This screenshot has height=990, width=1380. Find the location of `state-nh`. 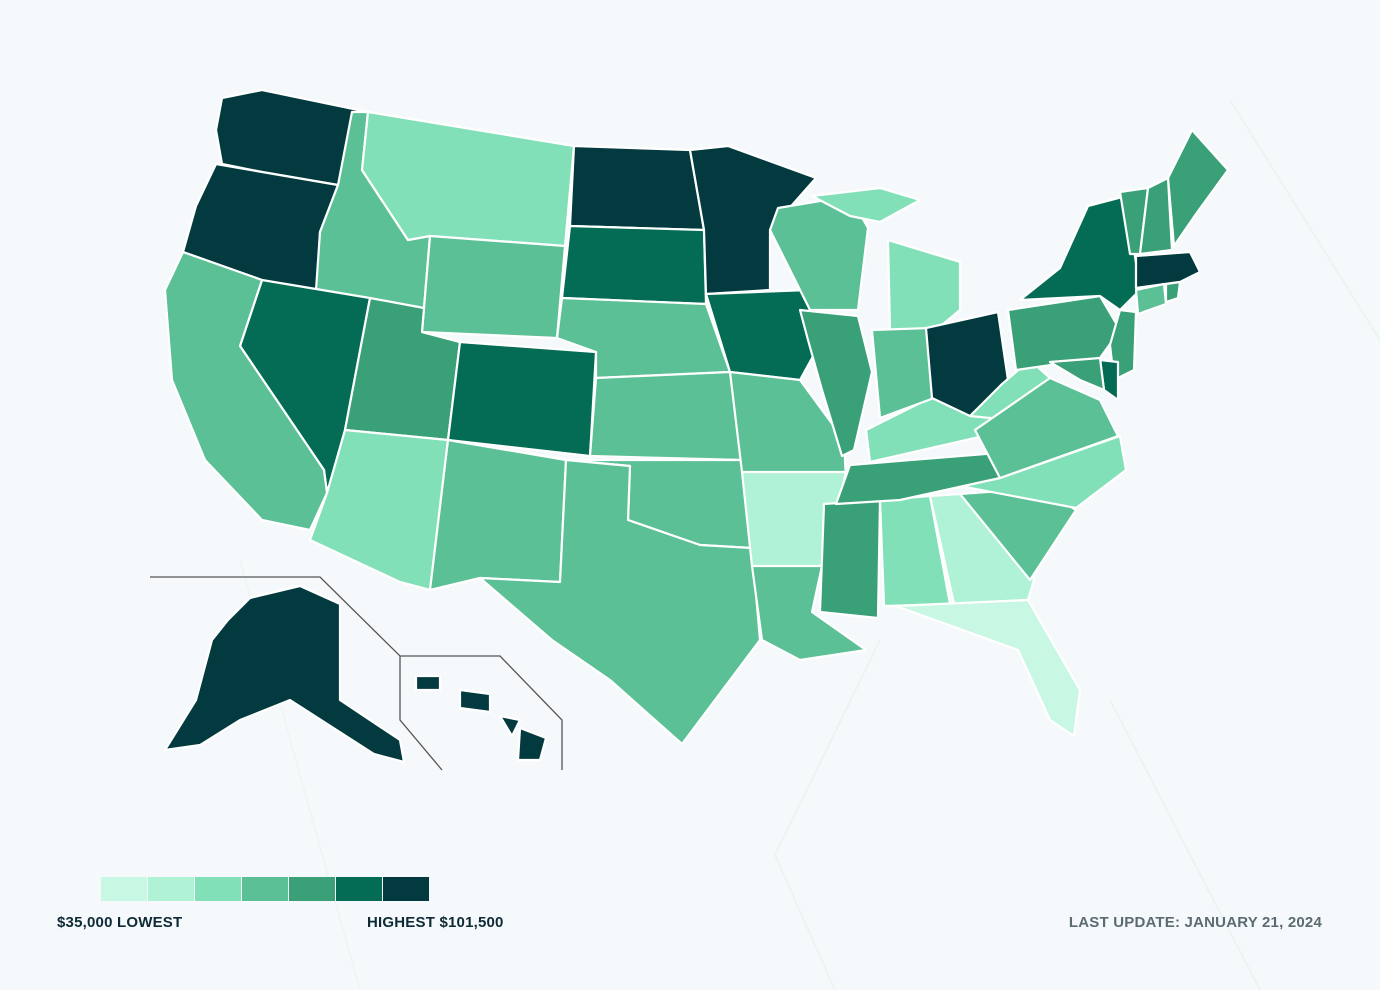

state-nh is located at coordinates (1156, 216).